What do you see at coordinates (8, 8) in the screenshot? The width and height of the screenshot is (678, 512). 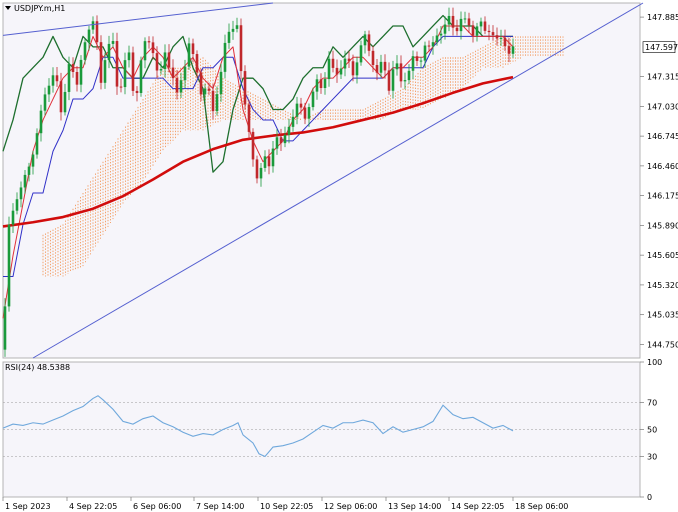 I see `dropdown-arrow-icon` at bounding box center [8, 8].